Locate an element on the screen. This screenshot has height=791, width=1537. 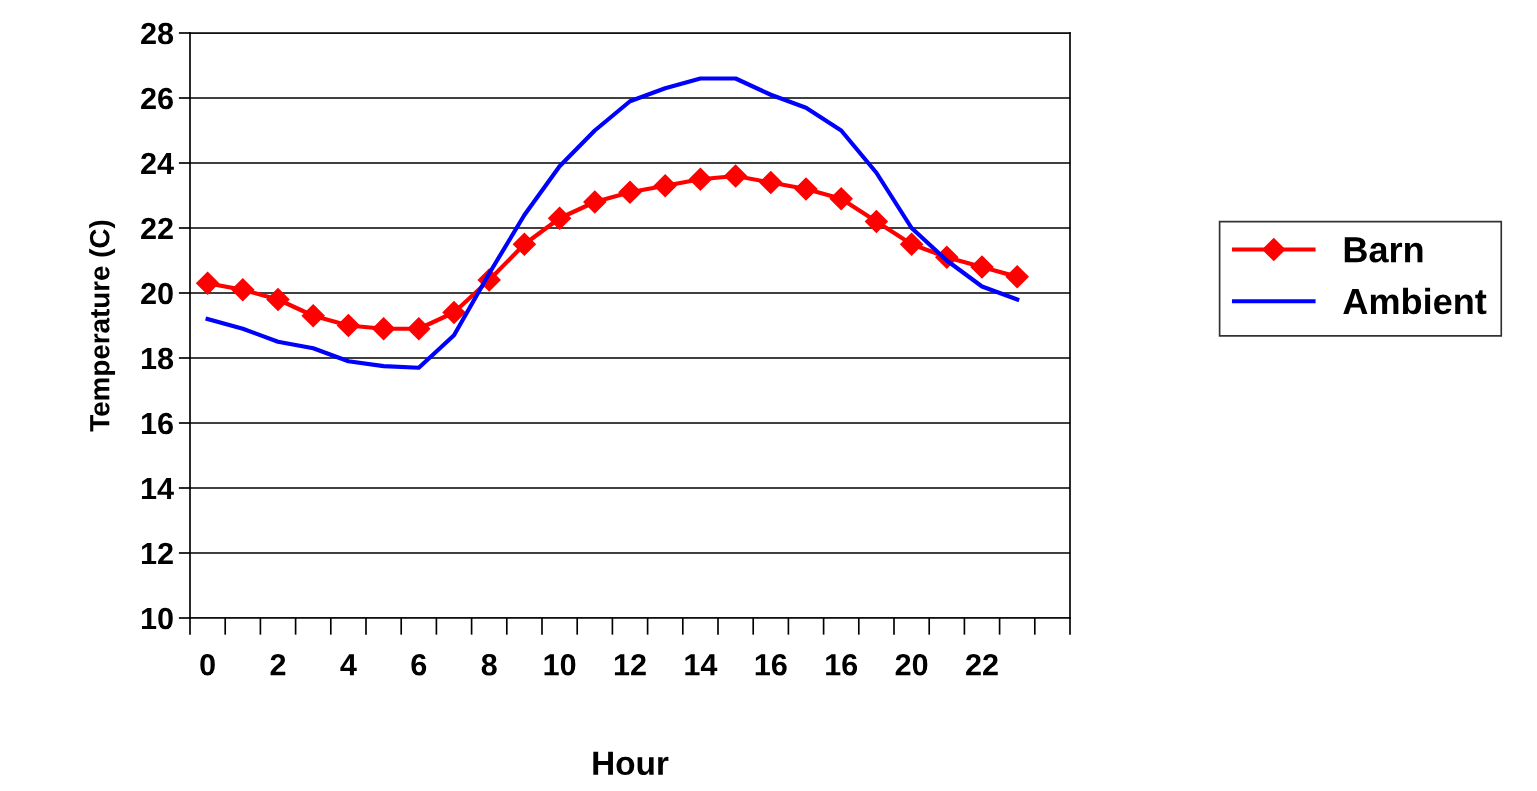
y-tick-label: 10 is located at coordinates (157, 618).